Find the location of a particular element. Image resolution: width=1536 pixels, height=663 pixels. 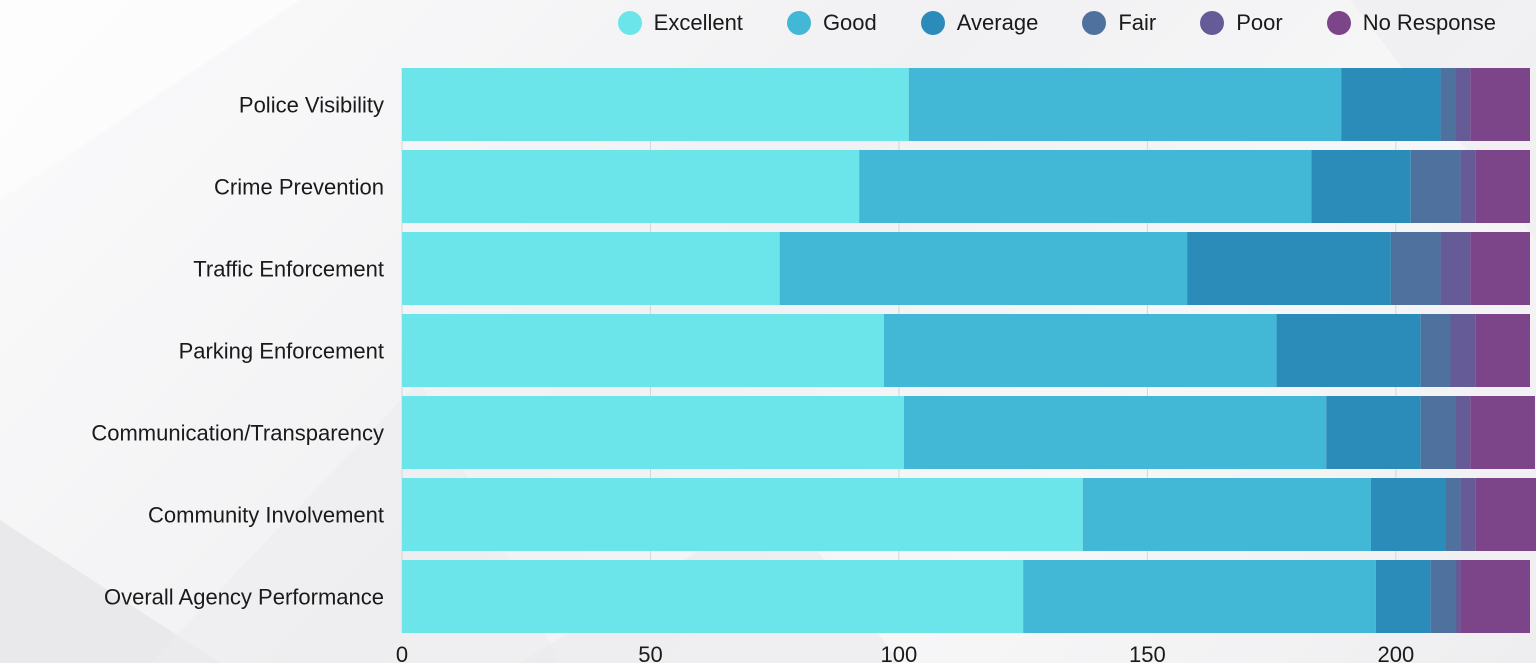

legend-item-fair: Fair is located at coordinates (1119, 23).